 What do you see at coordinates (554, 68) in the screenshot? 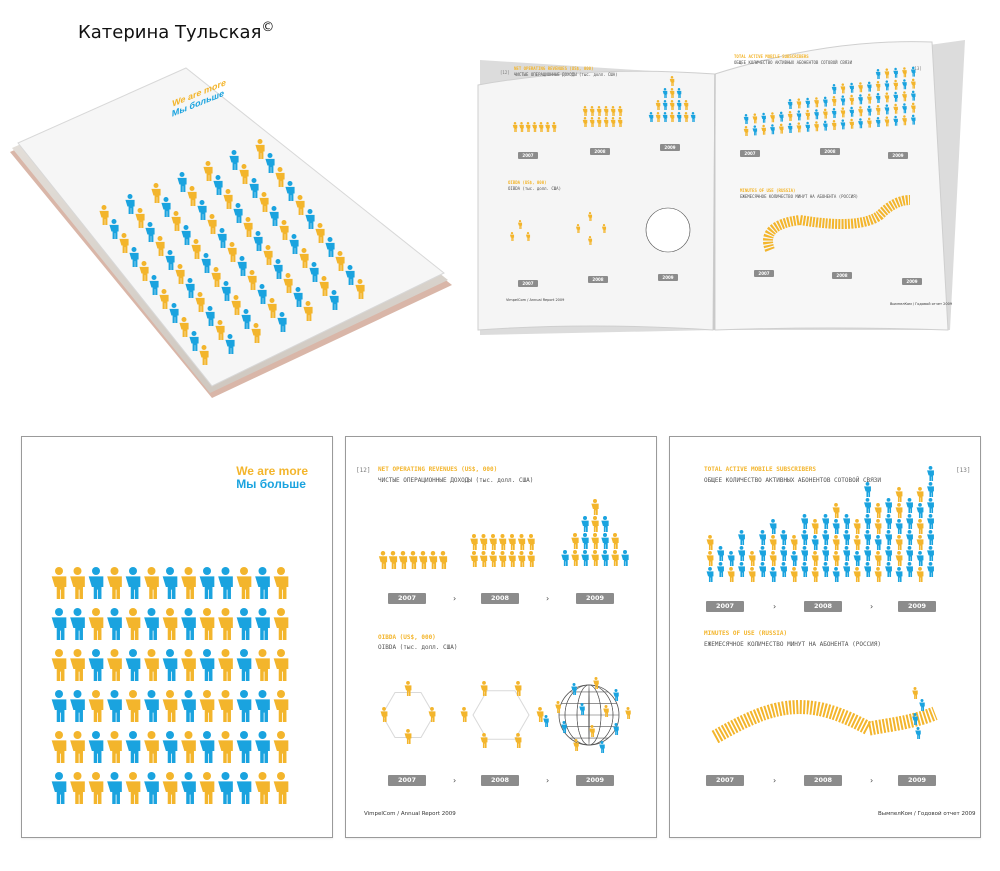
I see `spread-mockup-section1-en: NET OPERATING REVENUES (US$, 000)` at bounding box center [554, 68].